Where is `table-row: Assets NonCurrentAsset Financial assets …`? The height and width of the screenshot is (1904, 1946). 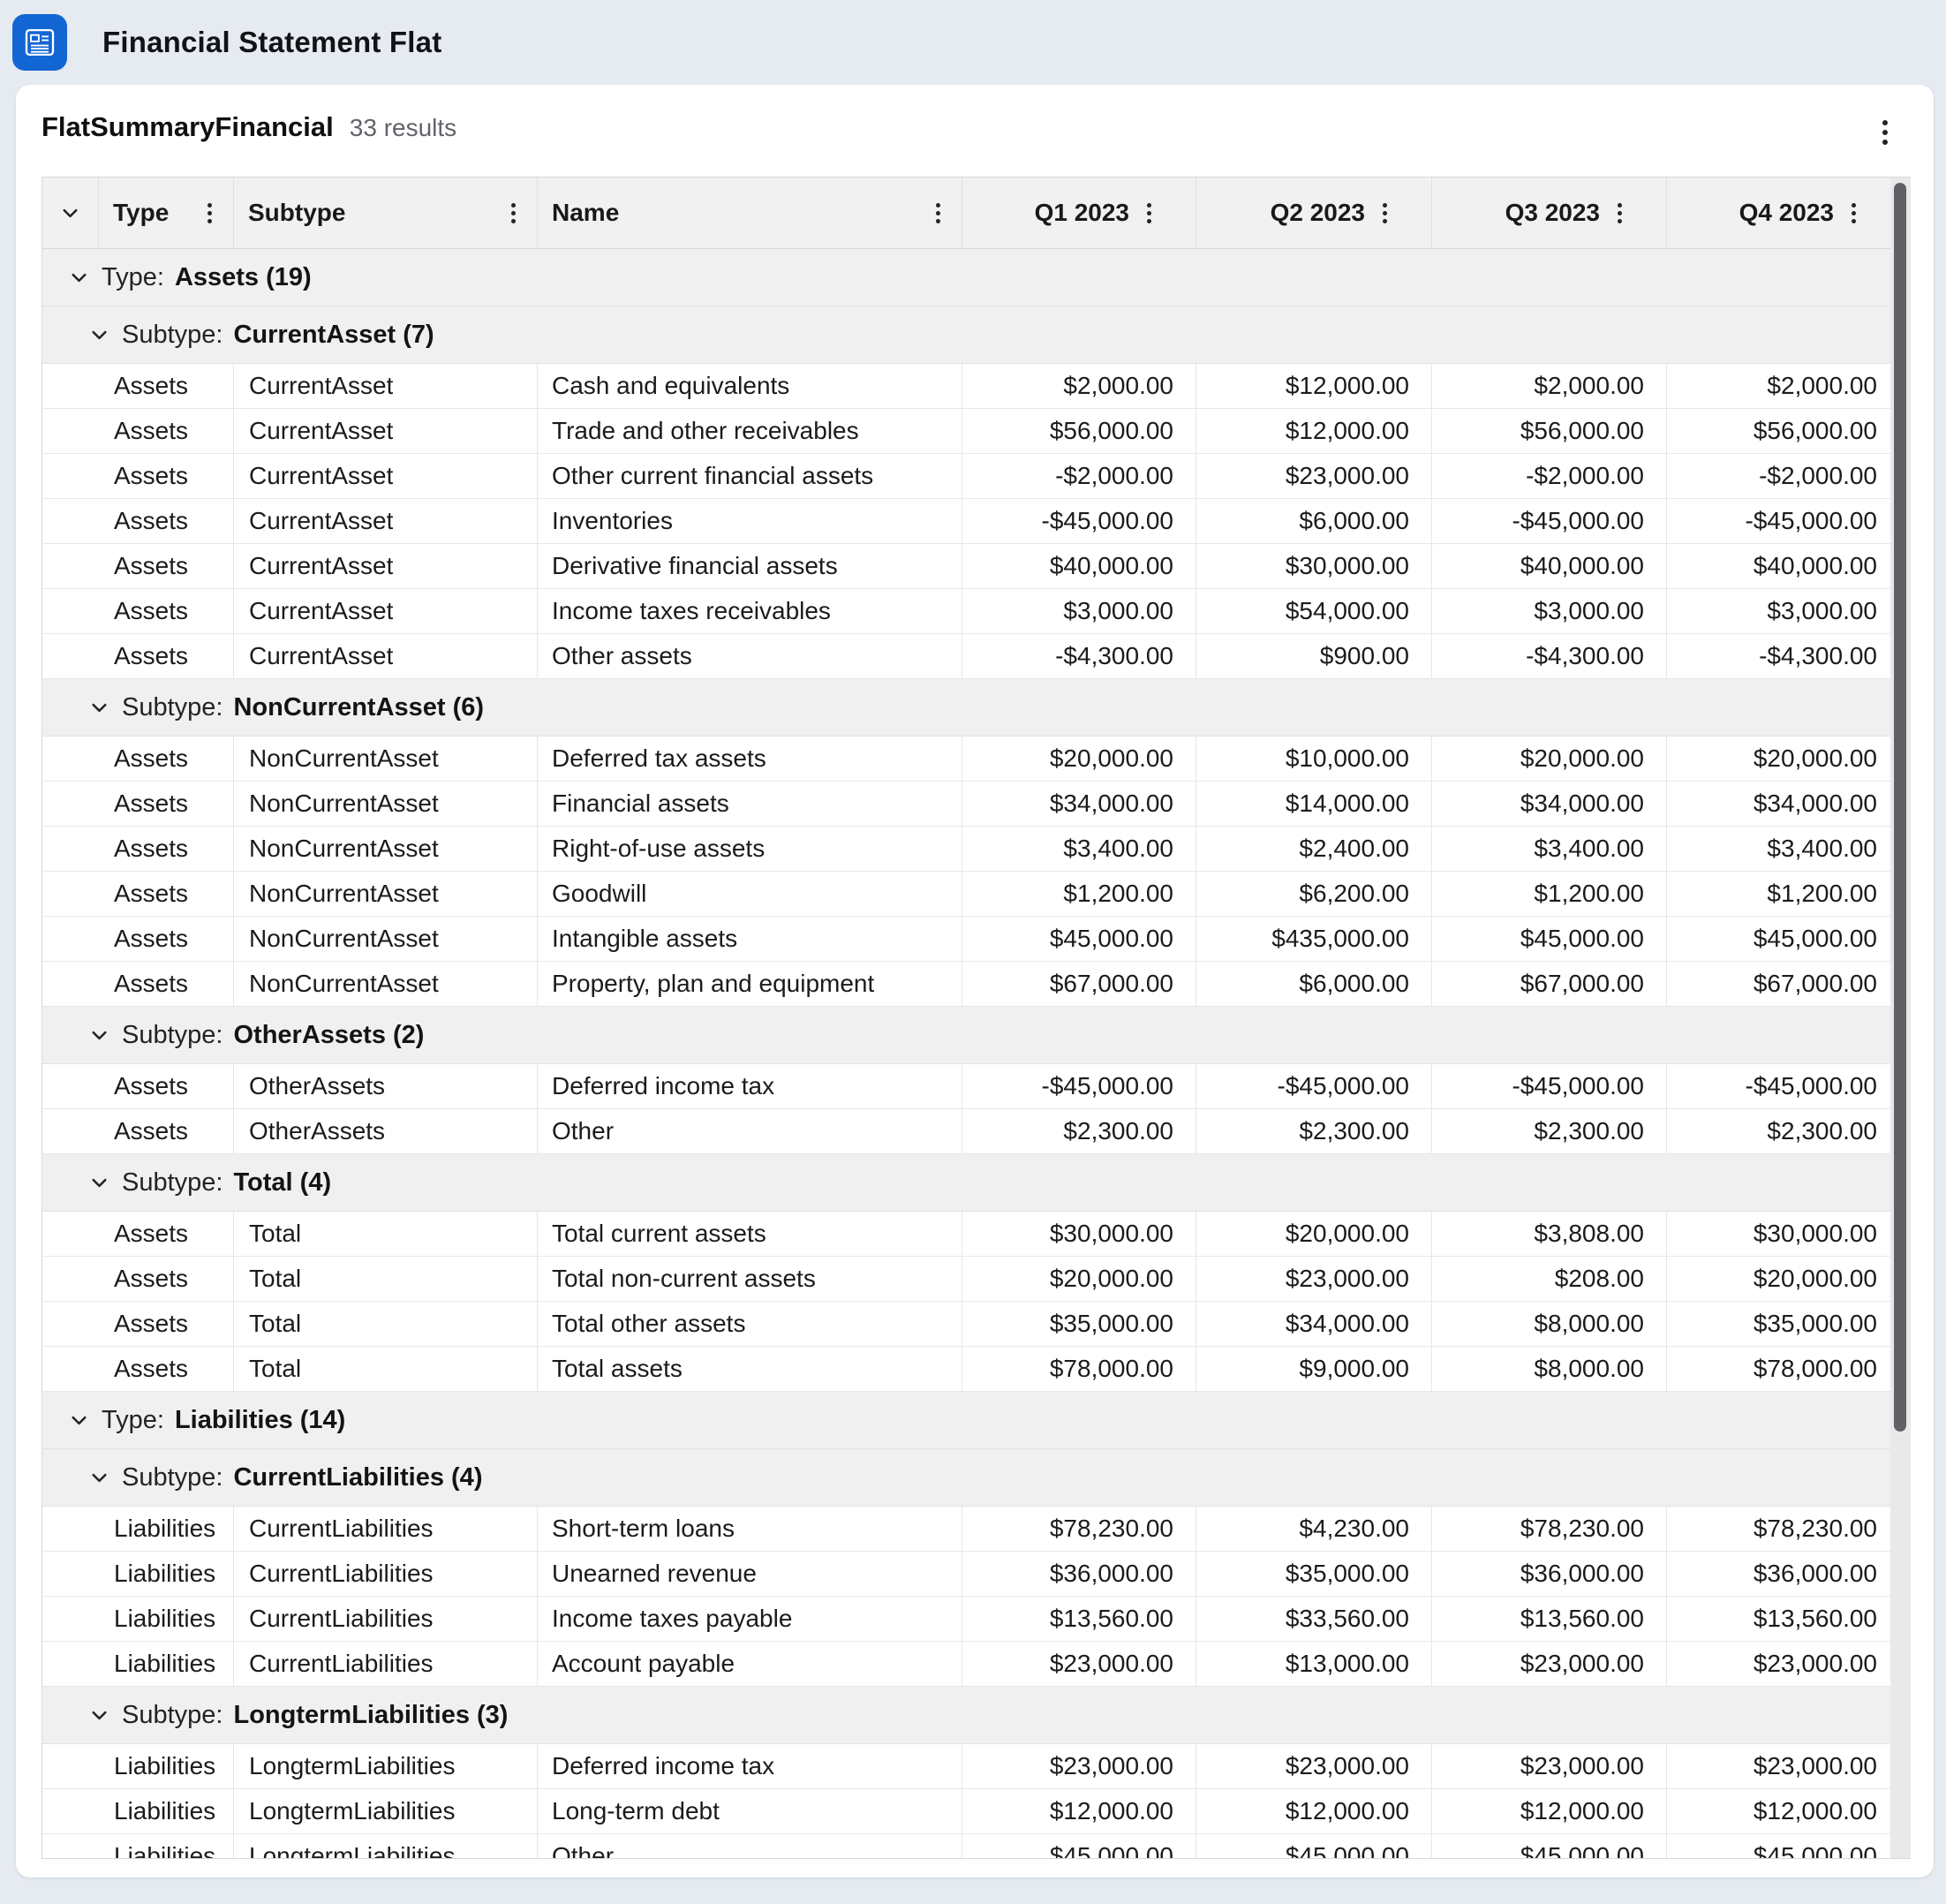 table-row: Assets NonCurrentAsset Financial assets … is located at coordinates (976, 804).